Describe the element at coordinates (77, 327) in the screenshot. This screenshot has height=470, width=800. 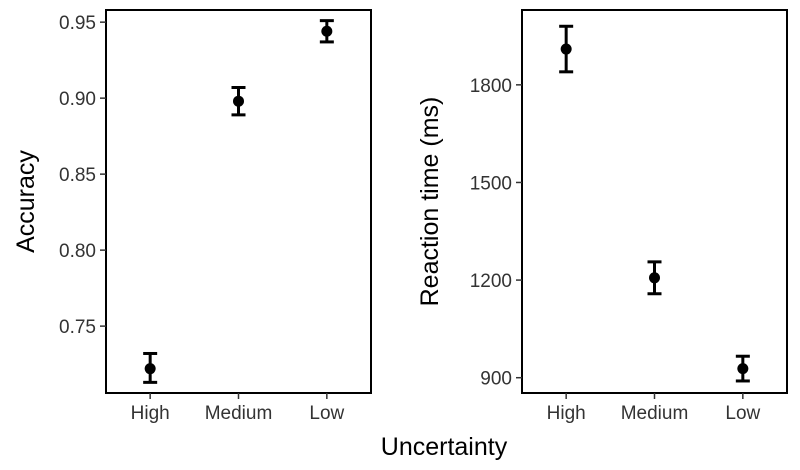
I see `accuracy-y-tick-label: 0.75` at that location.